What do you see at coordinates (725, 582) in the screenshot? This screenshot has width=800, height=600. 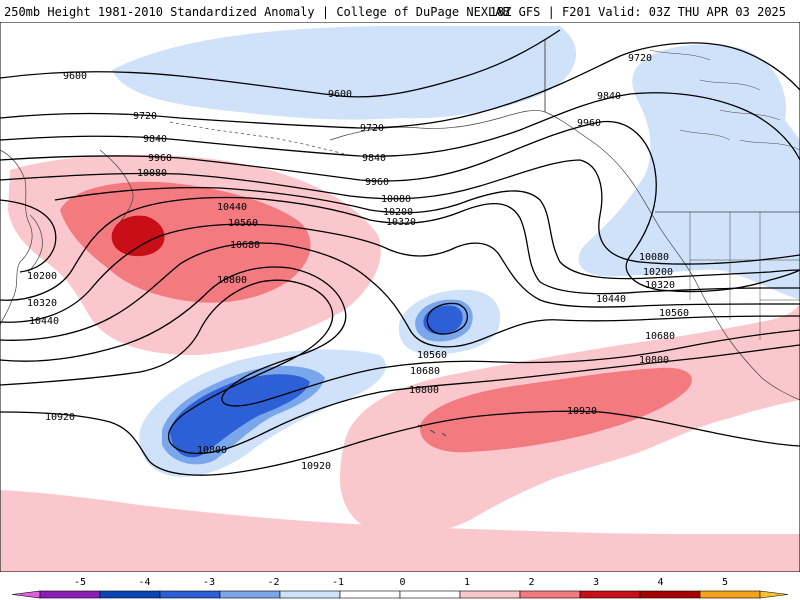 I see `colorbar-tick-label: 5` at bounding box center [725, 582].